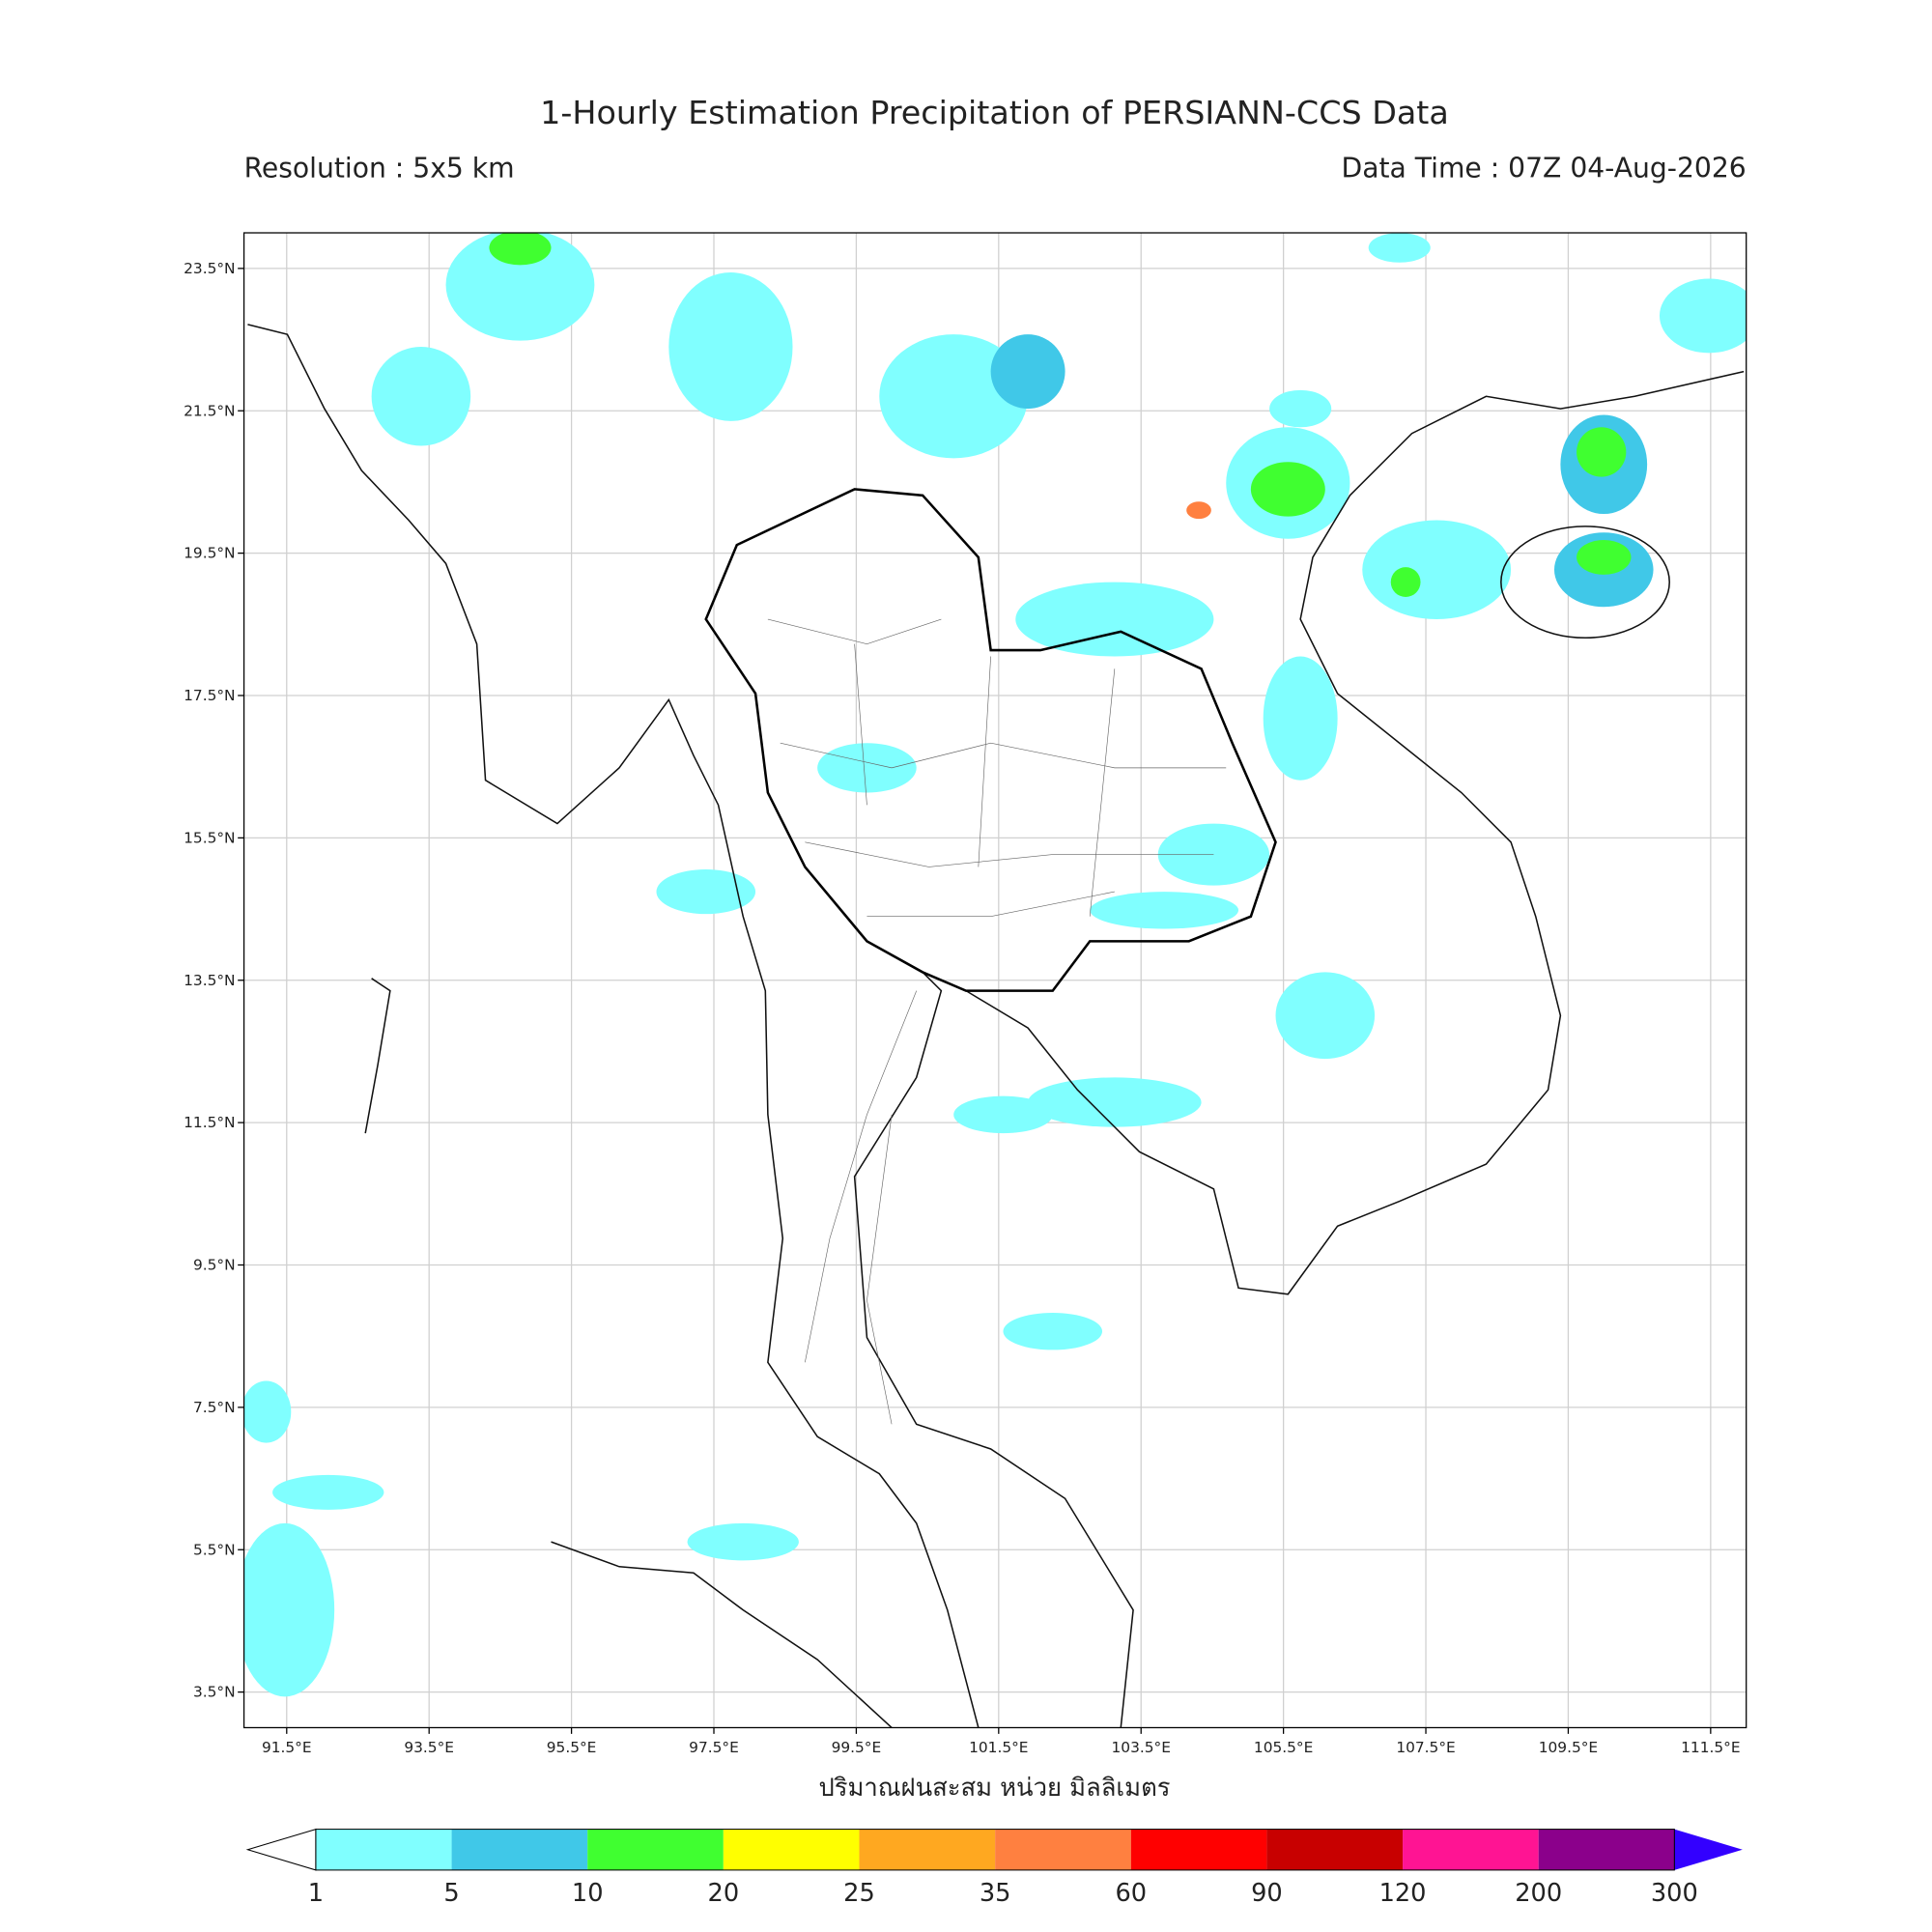  What do you see at coordinates (214, 1265) in the screenshot?
I see `y-tick-label: 9.5°N` at bounding box center [214, 1265].